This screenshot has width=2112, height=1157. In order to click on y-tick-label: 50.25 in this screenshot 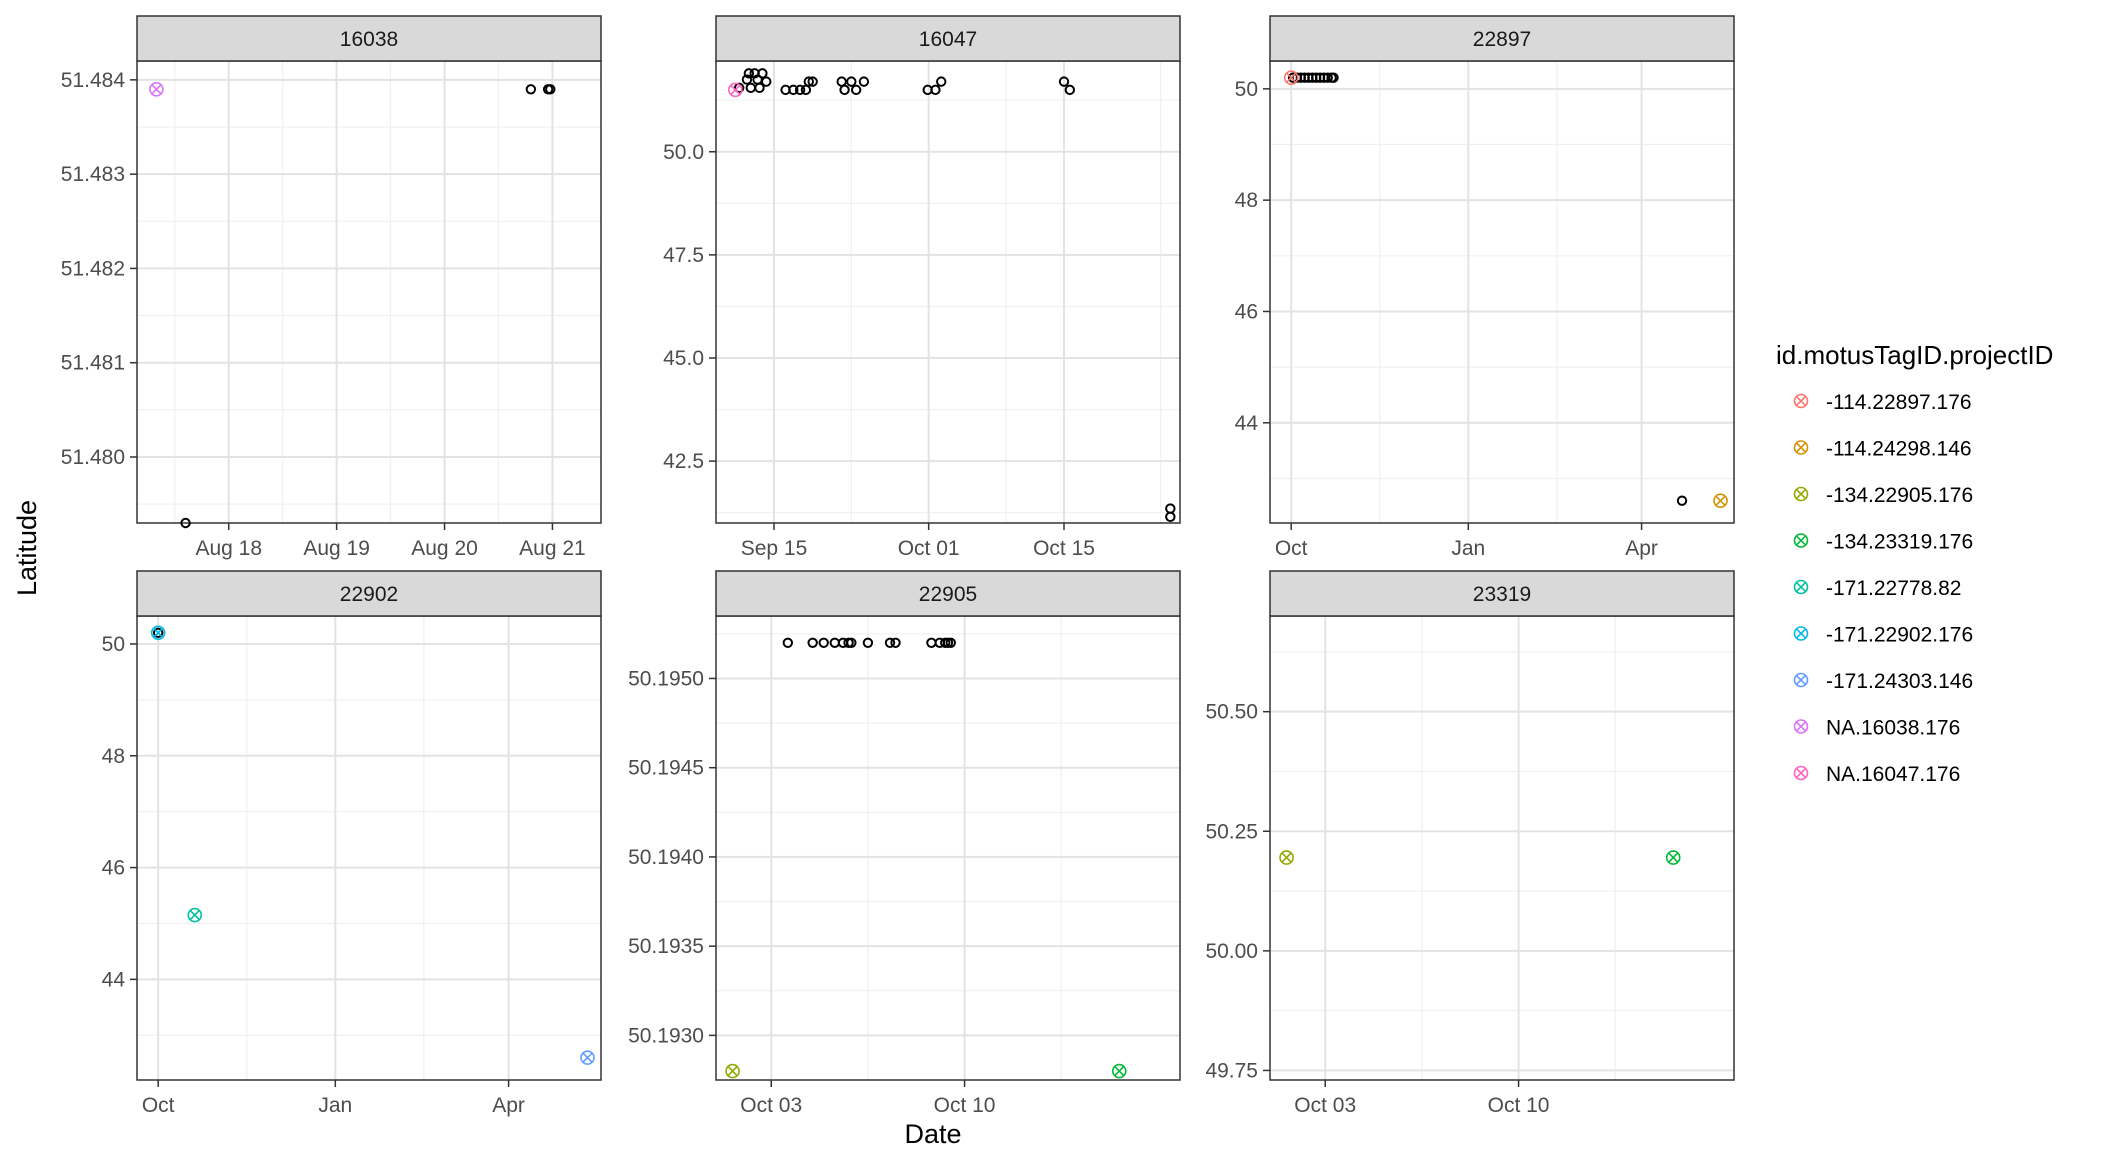, I will do `click(1231, 831)`.